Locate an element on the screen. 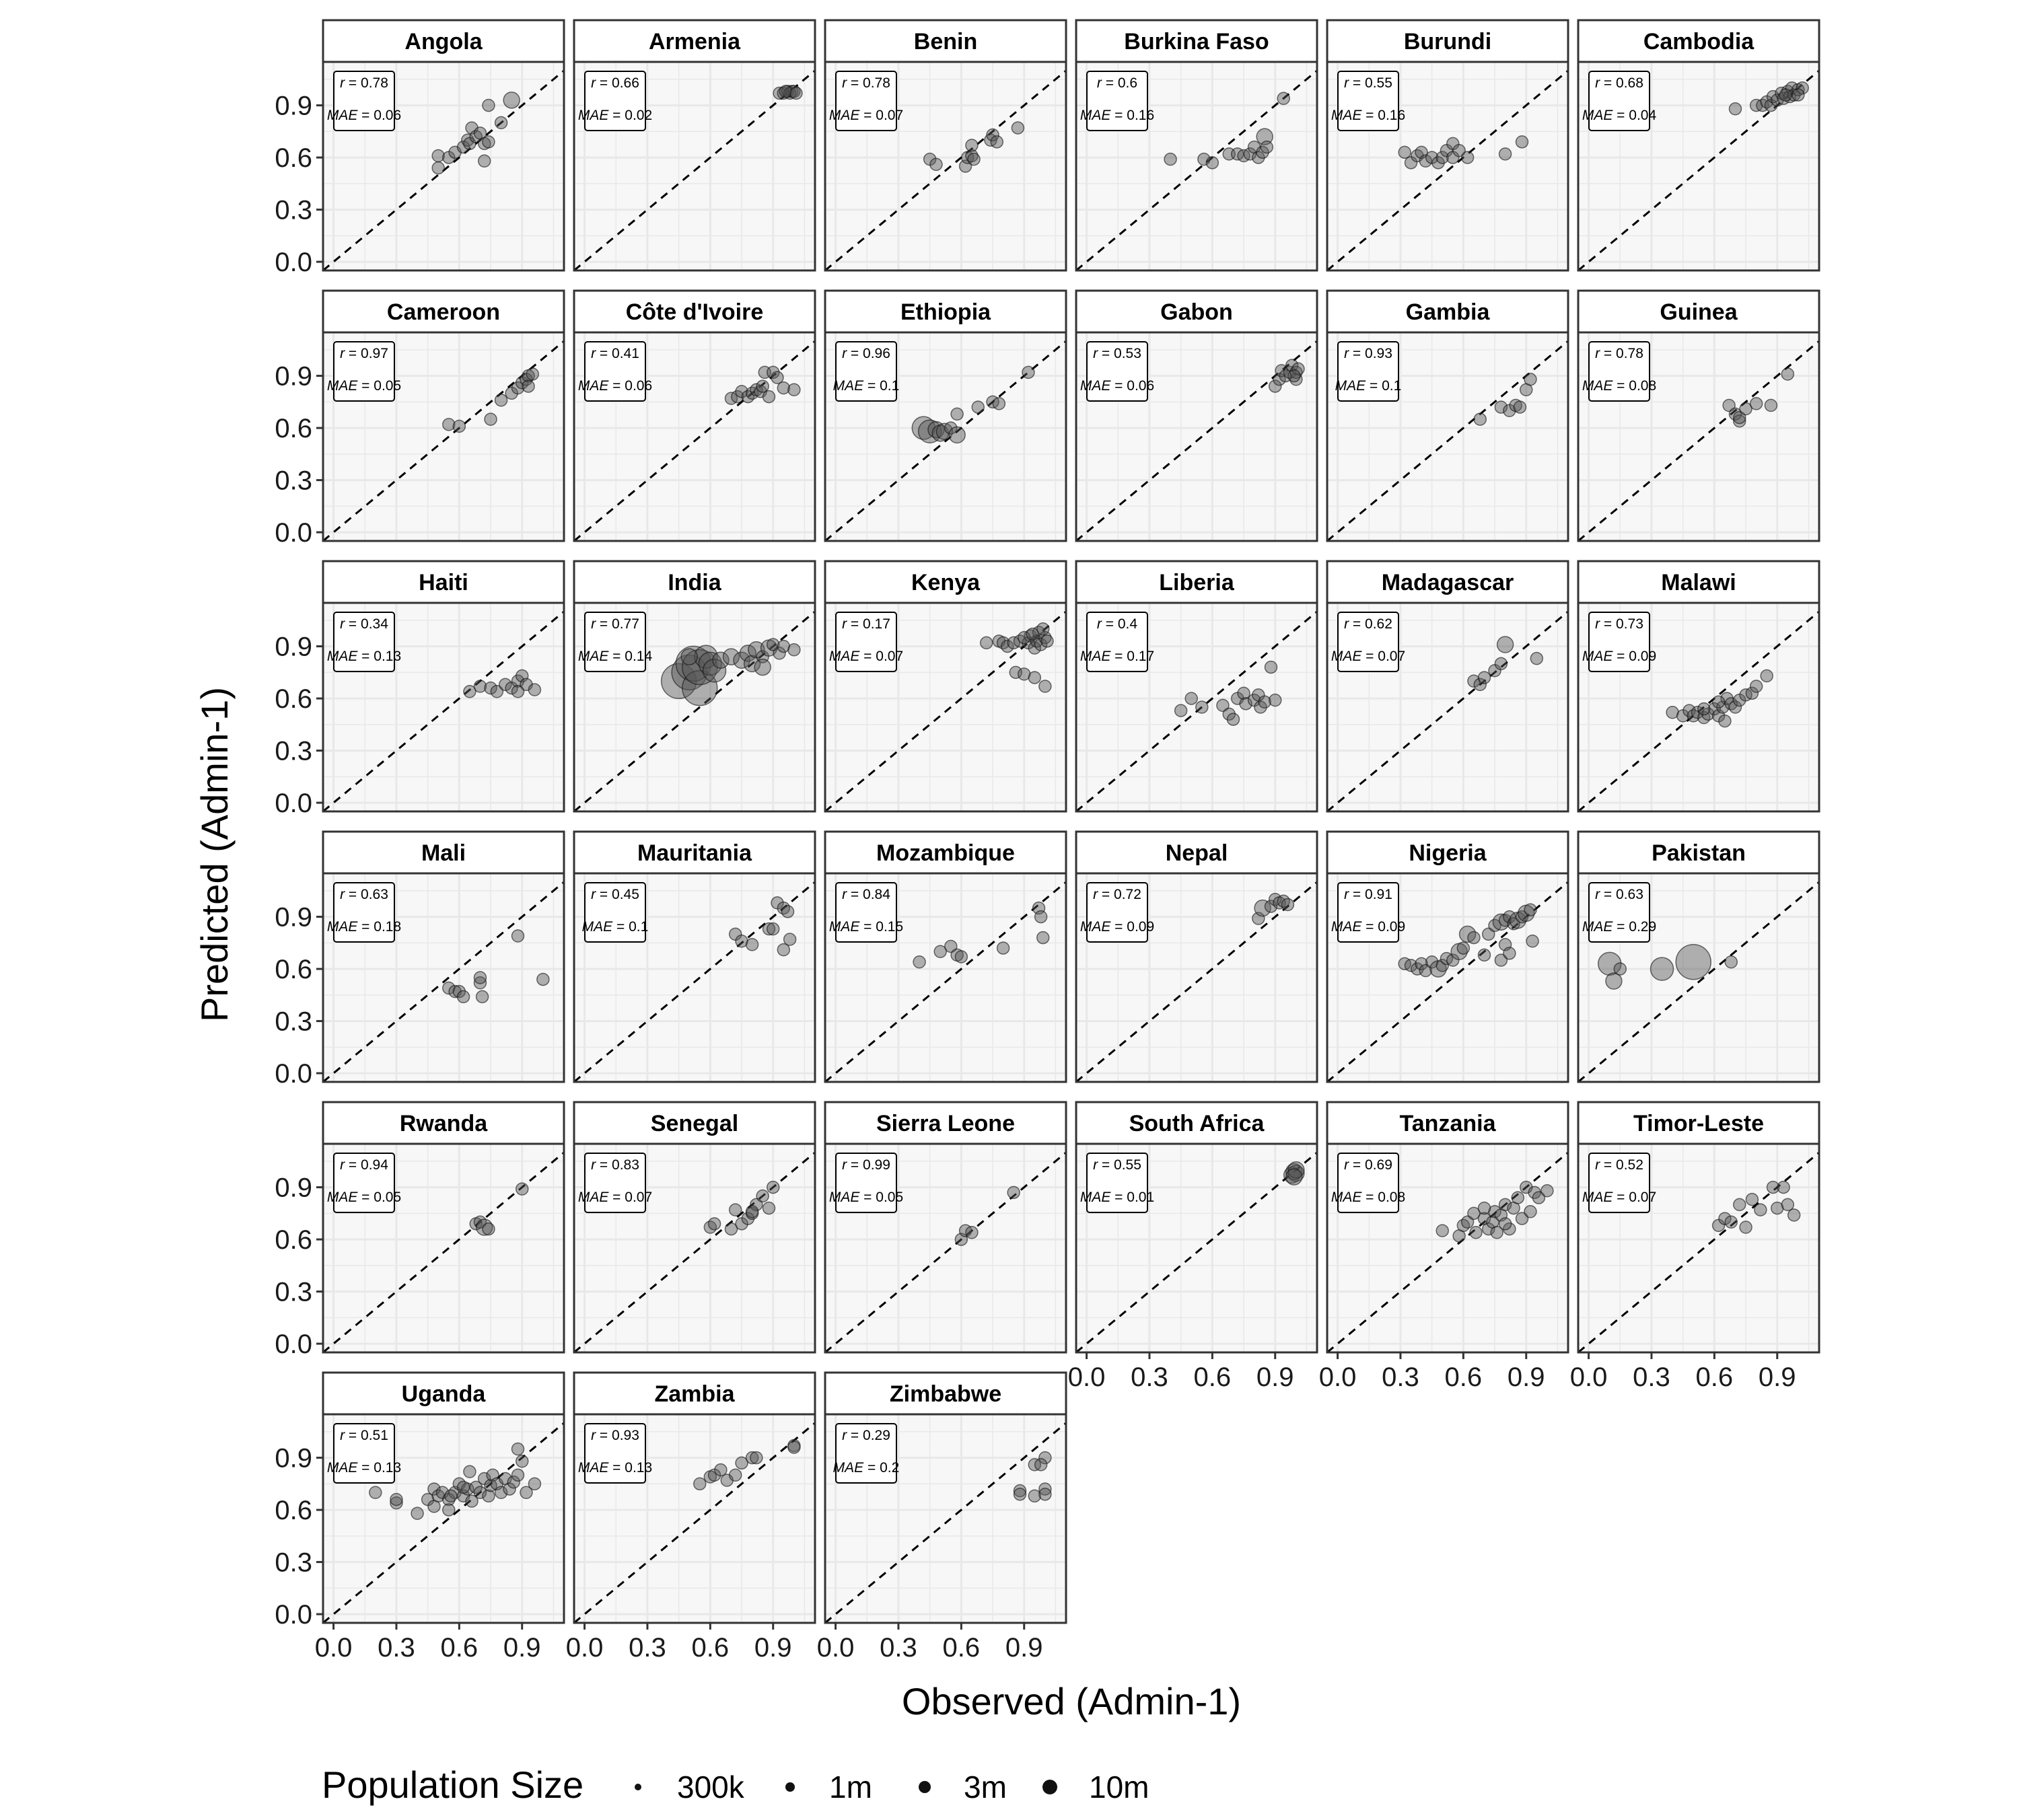  stat-r: r = 0.41 is located at coordinates (615, 353).